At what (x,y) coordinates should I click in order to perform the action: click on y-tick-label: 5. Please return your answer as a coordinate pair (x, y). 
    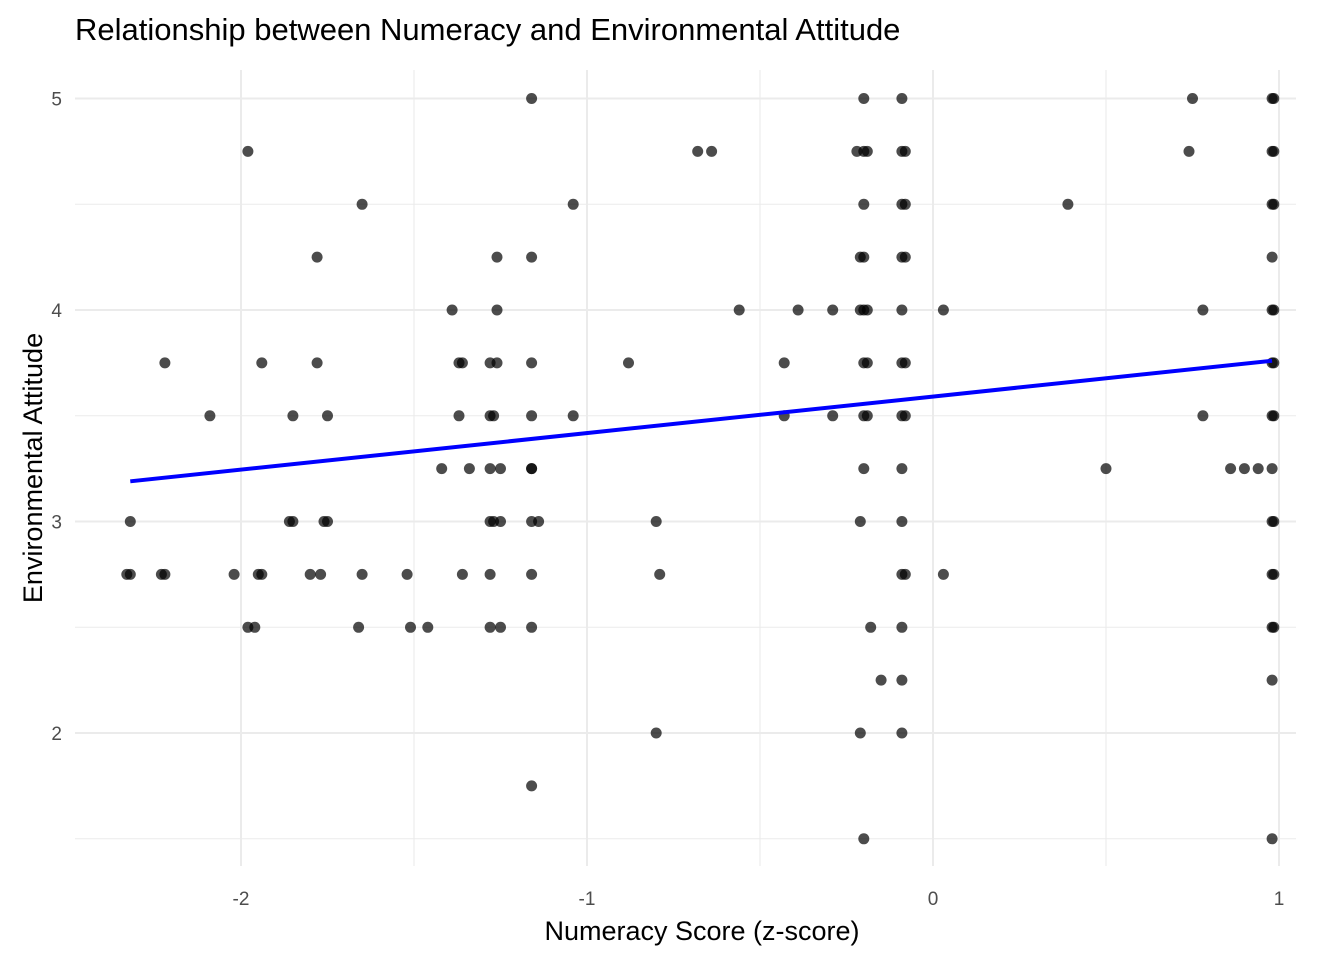
    Looking at the image, I should click on (56, 100).